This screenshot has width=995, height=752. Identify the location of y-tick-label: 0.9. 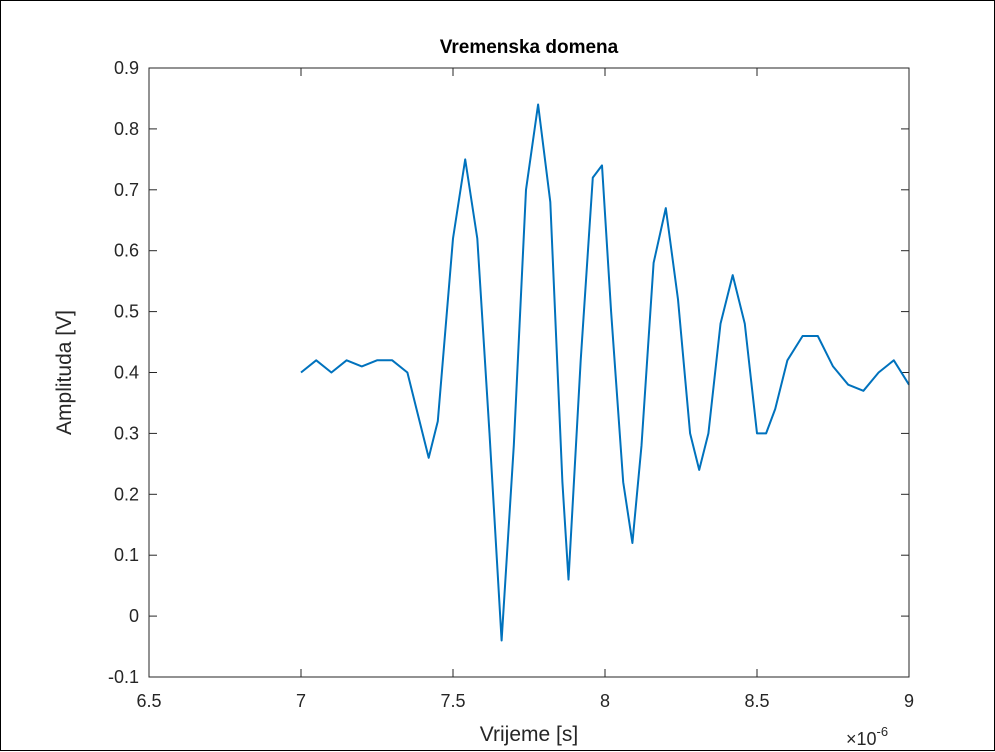
(126, 68).